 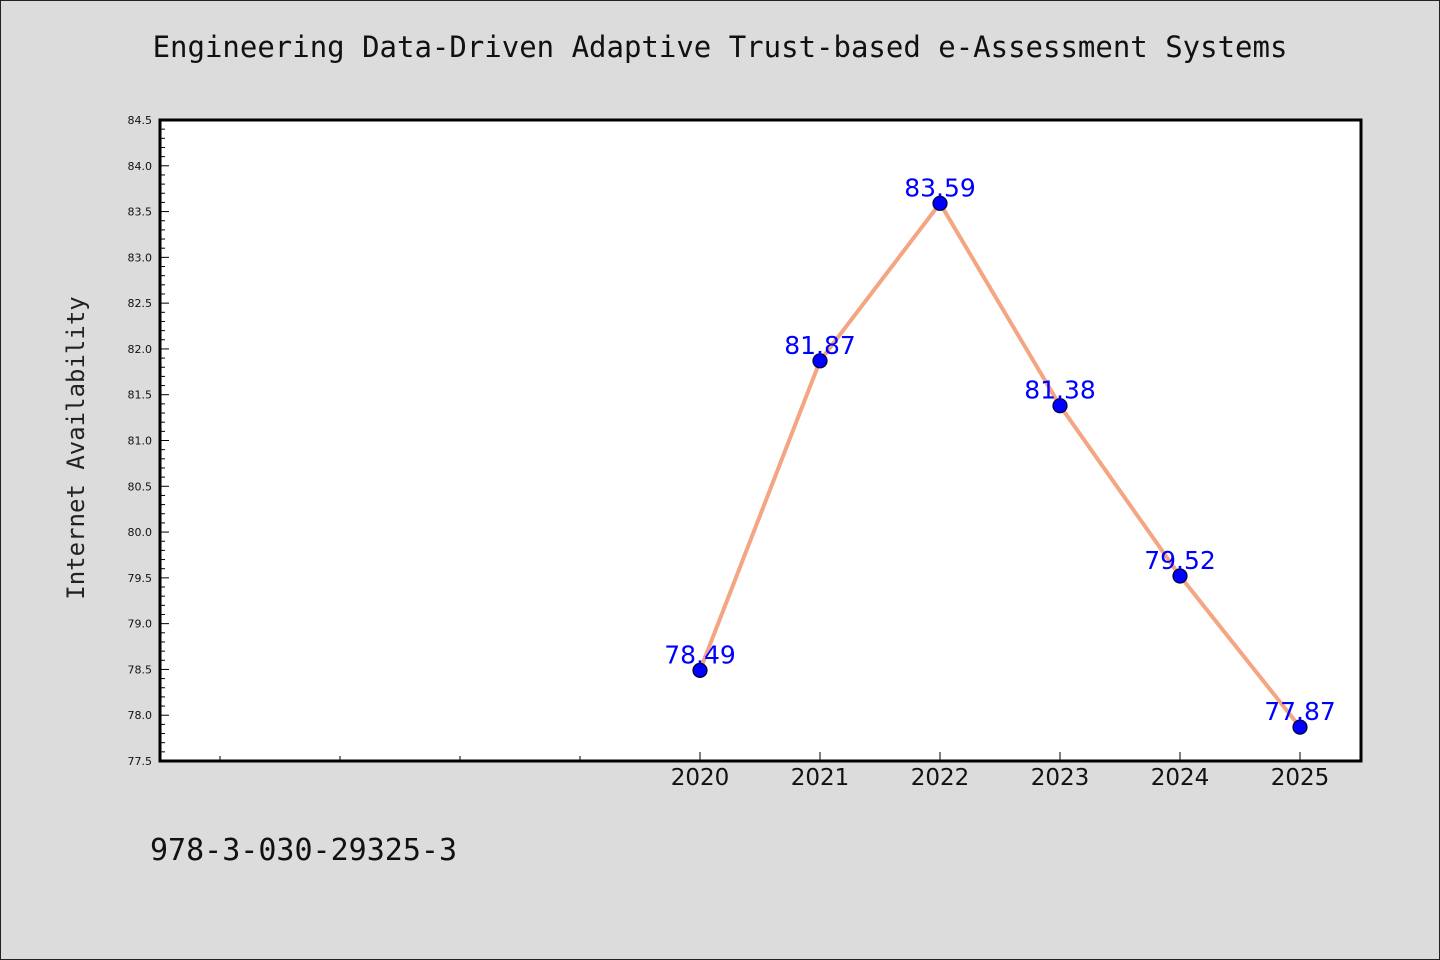 I want to click on y-tick-label: 80.5, so click(x=140, y=486).